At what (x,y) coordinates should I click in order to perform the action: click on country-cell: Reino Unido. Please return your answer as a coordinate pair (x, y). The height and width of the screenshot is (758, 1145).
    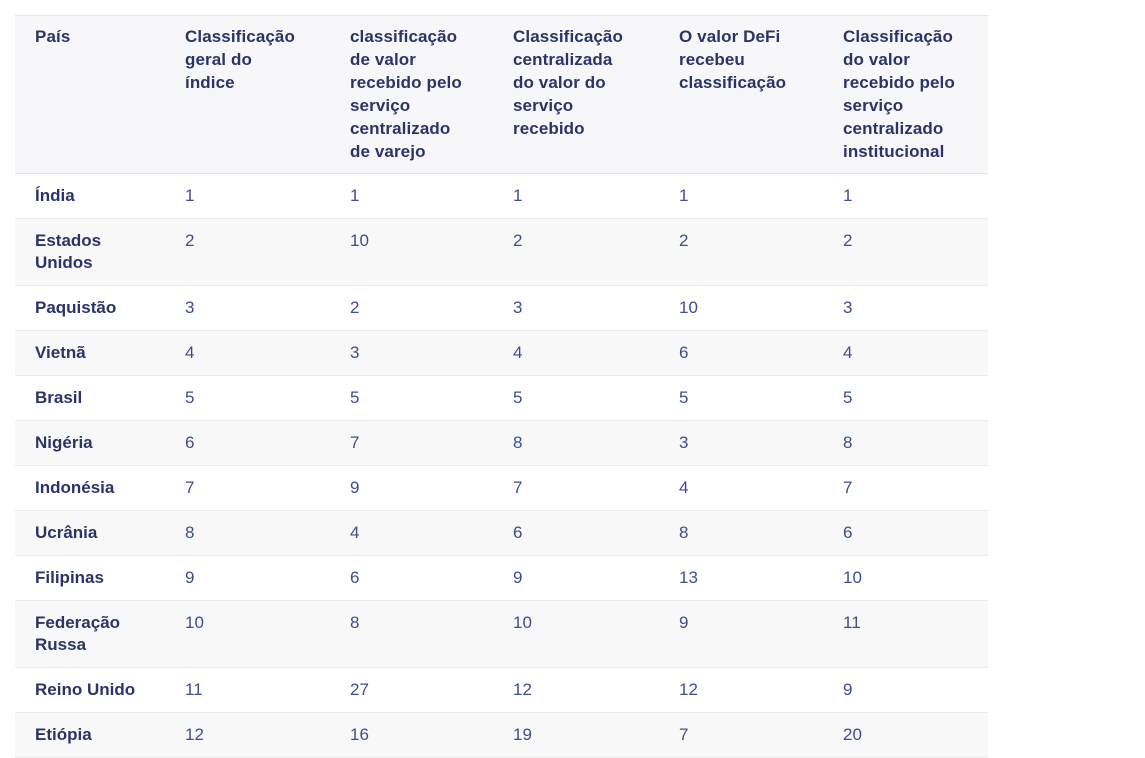
    Looking at the image, I should click on (90, 690).